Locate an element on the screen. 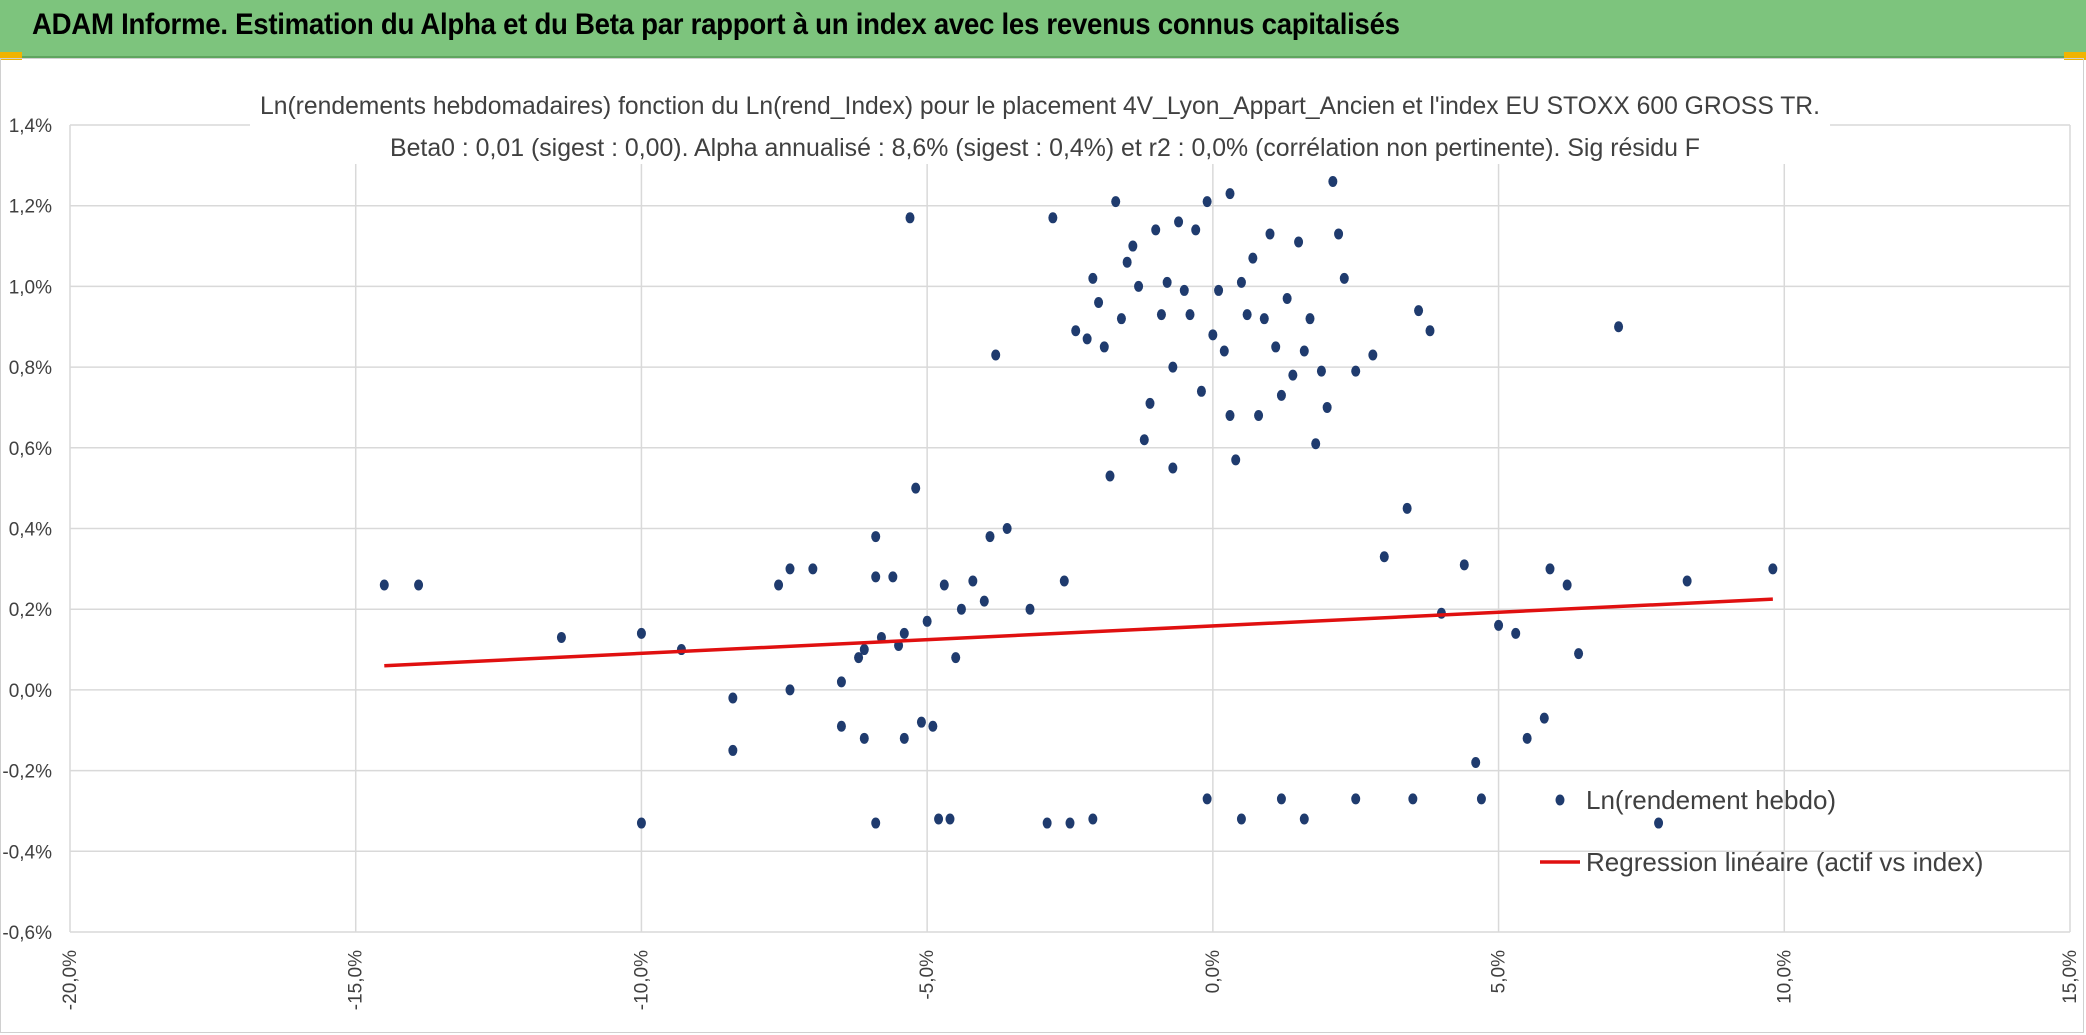  title-background is located at coordinates (1040, 125).